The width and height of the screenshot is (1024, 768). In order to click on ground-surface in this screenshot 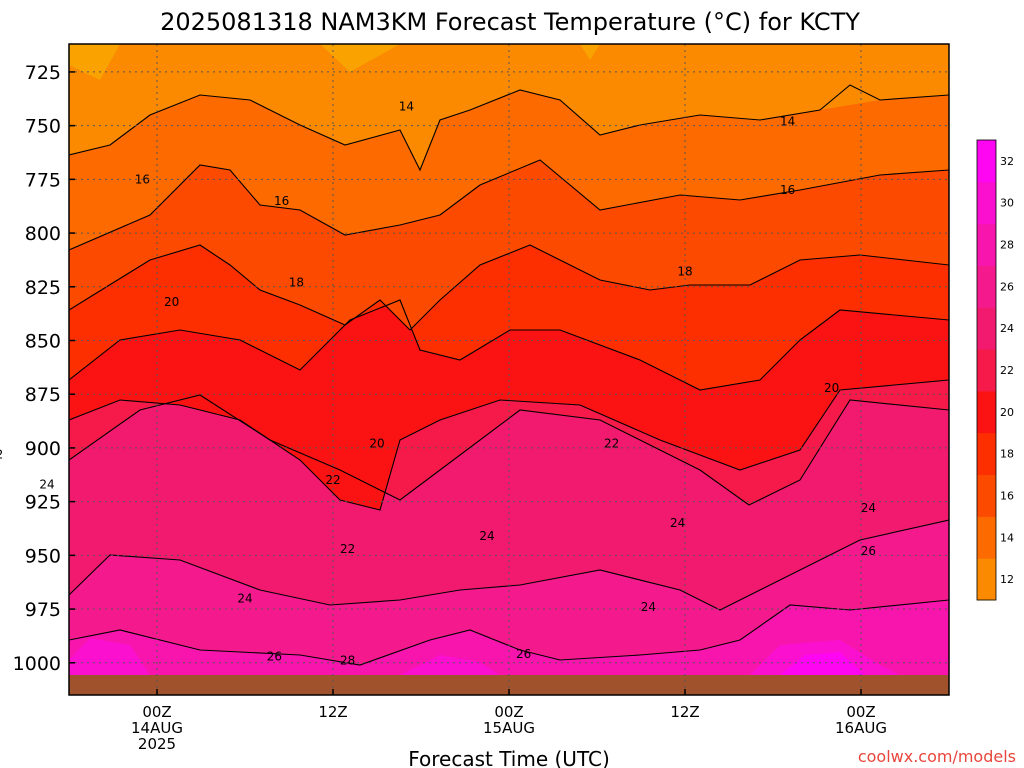, I will do `click(509, 685)`.